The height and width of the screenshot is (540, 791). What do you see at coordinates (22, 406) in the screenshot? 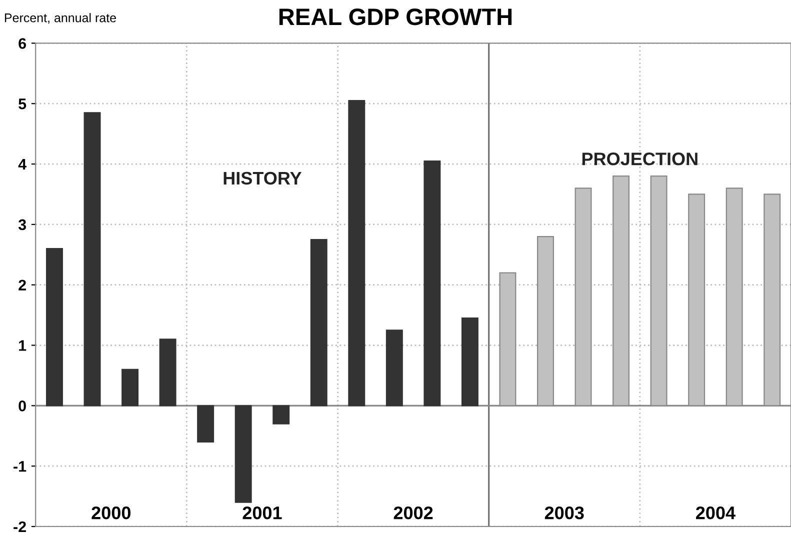
I see `y-tick-label: 0` at bounding box center [22, 406].